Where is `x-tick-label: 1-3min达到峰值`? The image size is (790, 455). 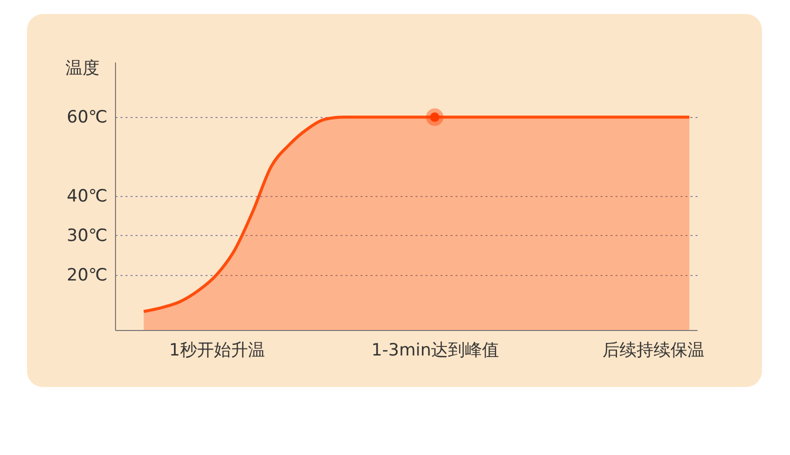
x-tick-label: 1-3min达到峰值 is located at coordinates (435, 350).